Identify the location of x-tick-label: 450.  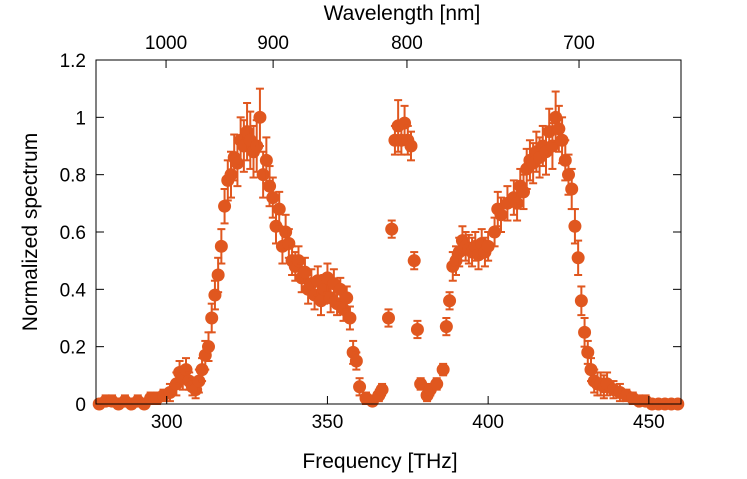
(649, 422).